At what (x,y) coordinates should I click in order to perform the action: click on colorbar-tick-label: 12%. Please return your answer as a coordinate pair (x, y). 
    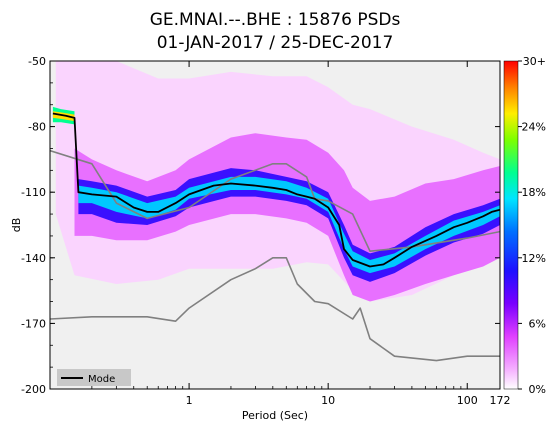
    Looking at the image, I should click on (534, 258).